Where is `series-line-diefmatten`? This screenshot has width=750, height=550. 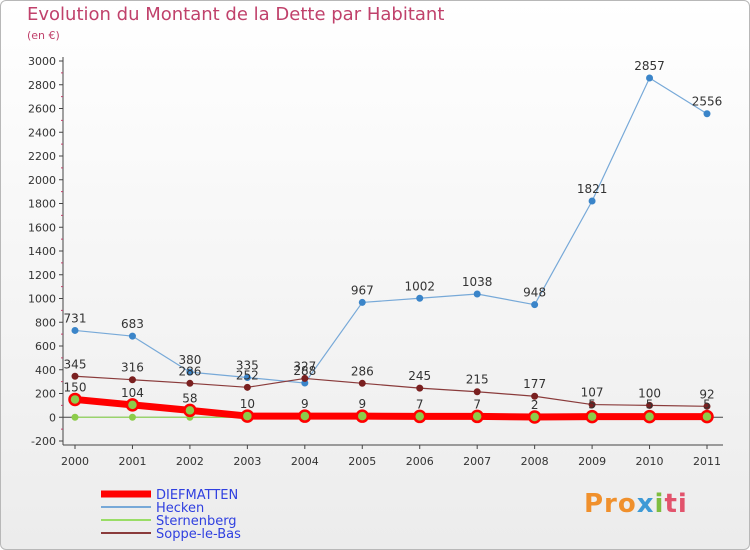
series-line-diefmatten is located at coordinates (390, 408).